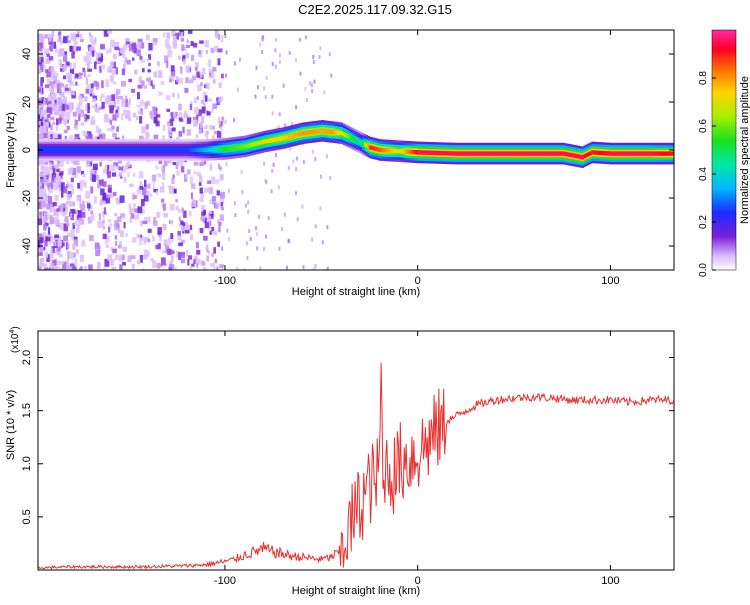 The width and height of the screenshot is (750, 605). Describe the element at coordinates (703, 78) in the screenshot. I see `colorbar-tick-label-4: 0.8` at that location.